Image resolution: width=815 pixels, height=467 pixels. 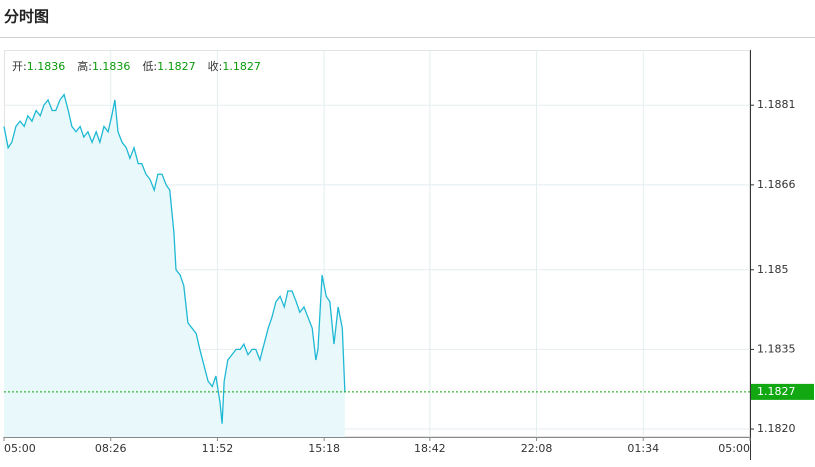 I want to click on last-price-label: 1.1827, so click(x=776, y=391).